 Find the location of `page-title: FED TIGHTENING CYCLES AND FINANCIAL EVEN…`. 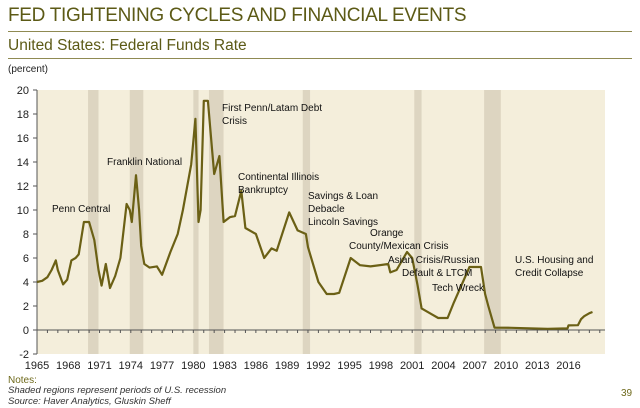

page-title: FED TIGHTENING CYCLES AND FINANCIAL EVEN… is located at coordinates (237, 15).